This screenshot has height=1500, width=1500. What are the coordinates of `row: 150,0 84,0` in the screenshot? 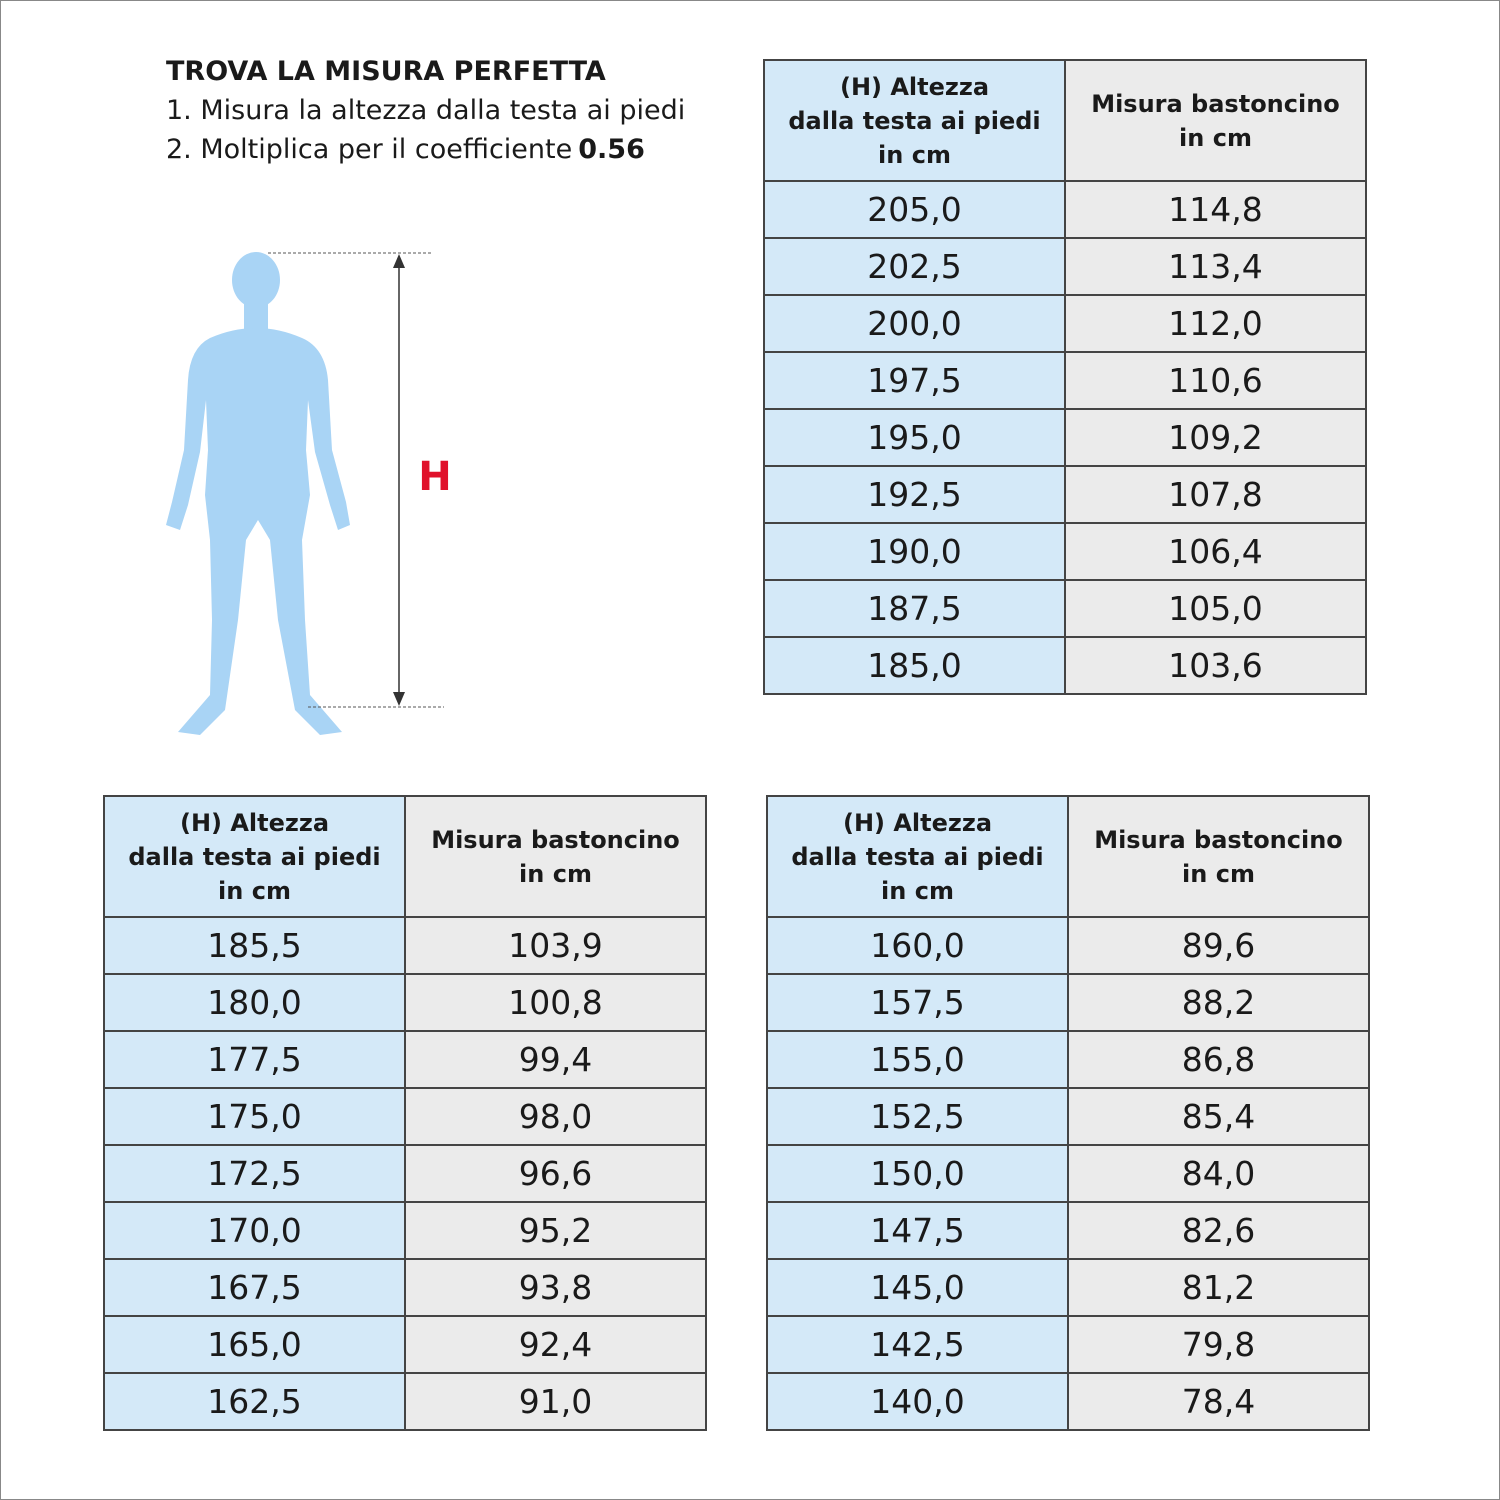 It's located at (1068, 1173).